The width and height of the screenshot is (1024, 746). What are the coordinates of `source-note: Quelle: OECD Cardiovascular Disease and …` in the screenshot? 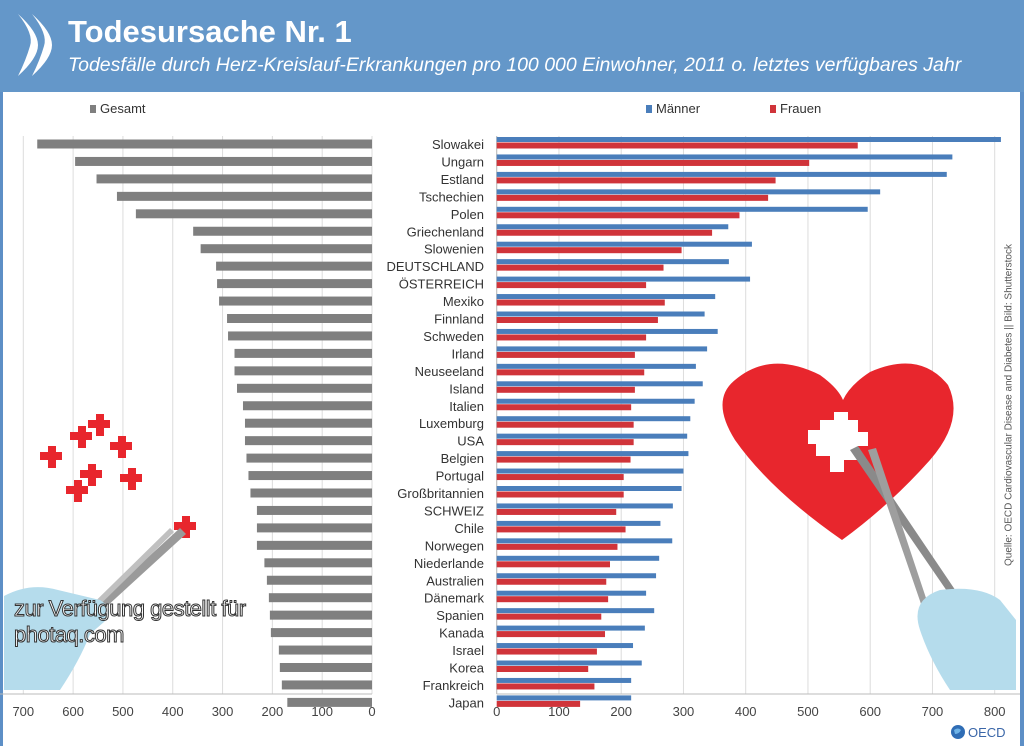 It's located at (1009, 405).